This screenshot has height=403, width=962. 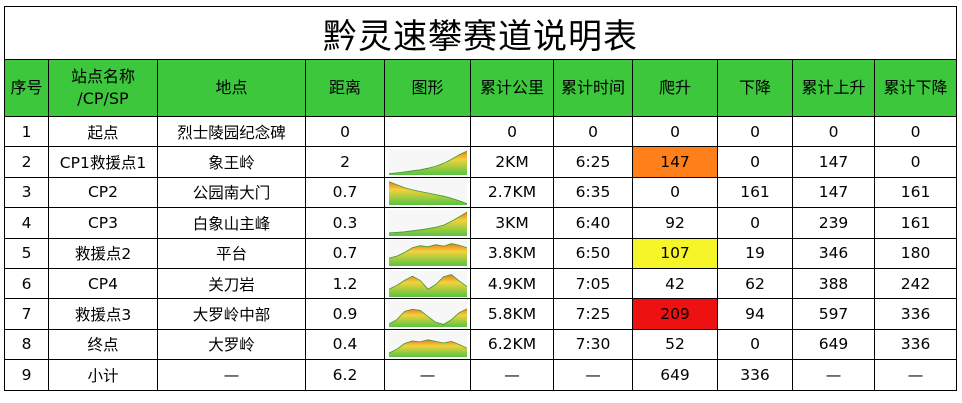 I want to click on cell-climb: 42, so click(x=675, y=283).